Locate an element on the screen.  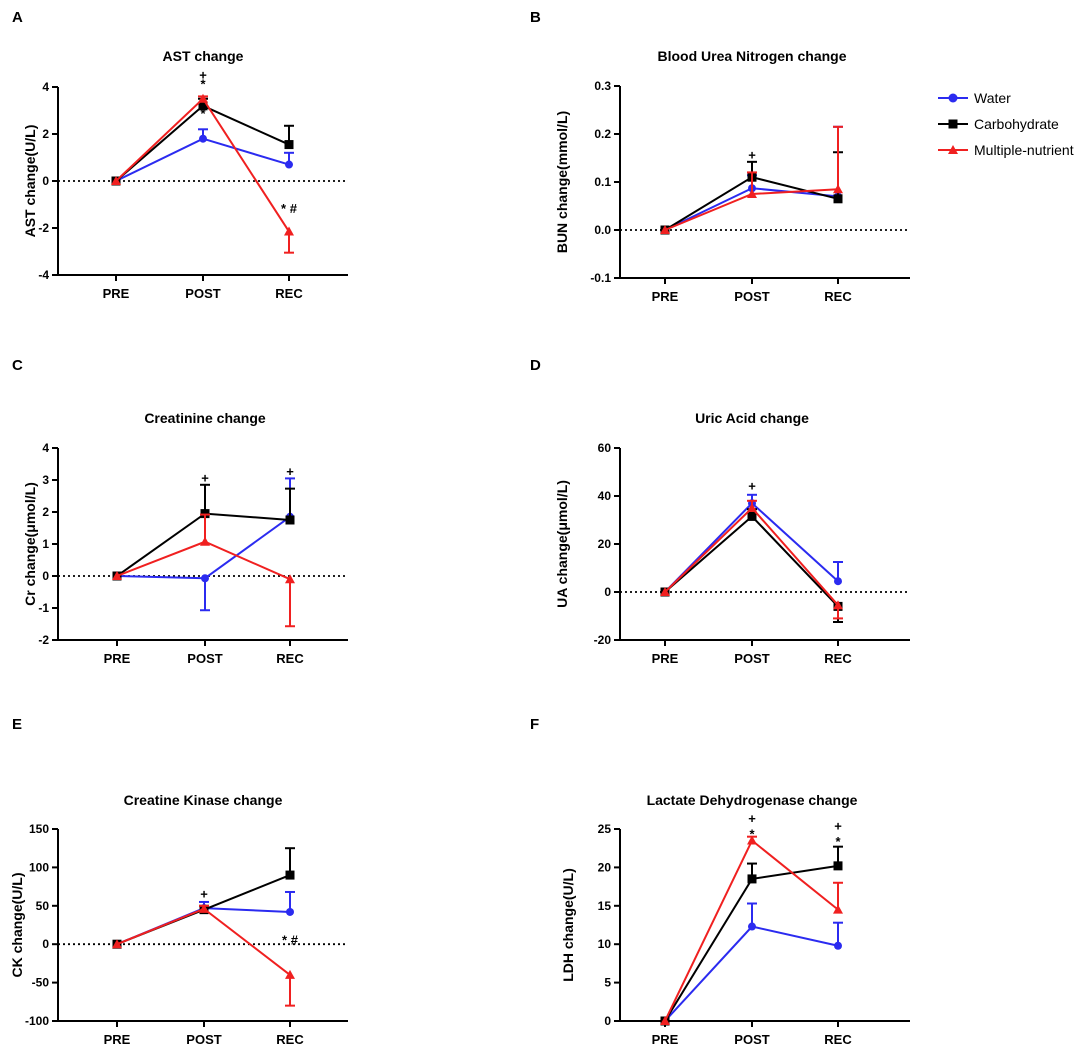
panel-a-ytick-label: 4 is located at coordinates (45, 87).